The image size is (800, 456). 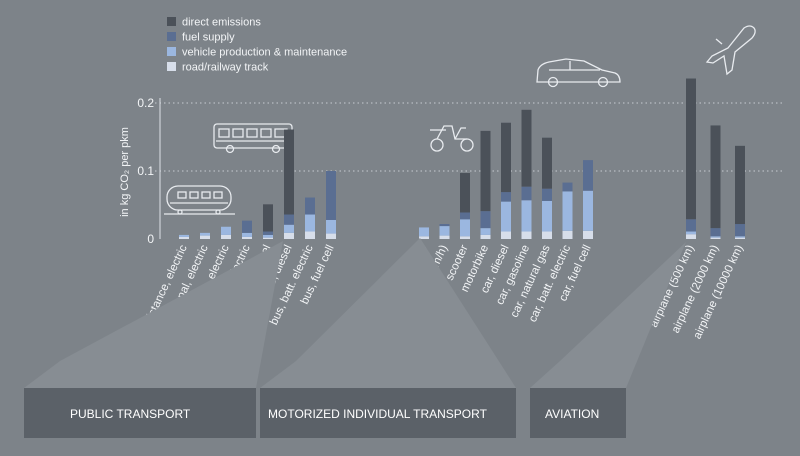 I want to click on bus-icon, so click(x=253, y=138).